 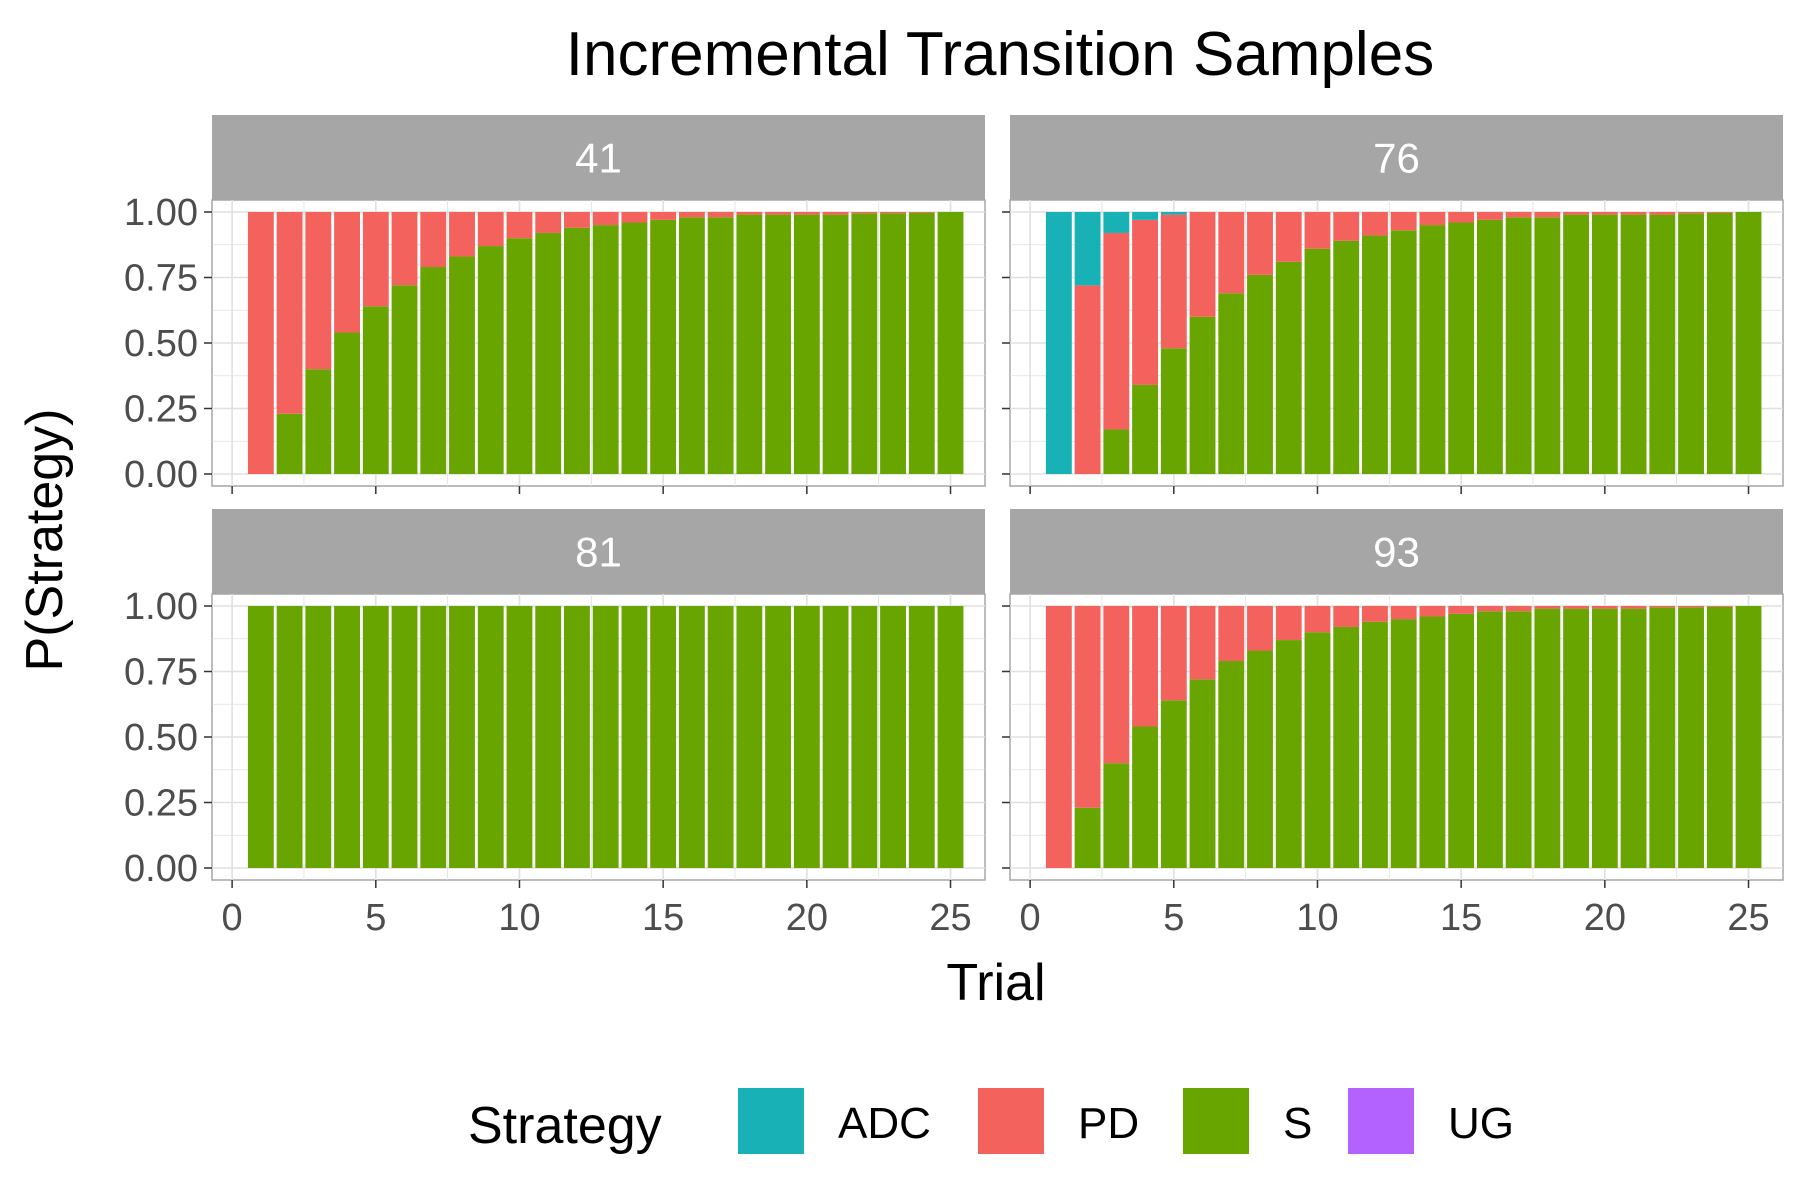 I want to click on facet-strip-label: 81, so click(x=598, y=552).